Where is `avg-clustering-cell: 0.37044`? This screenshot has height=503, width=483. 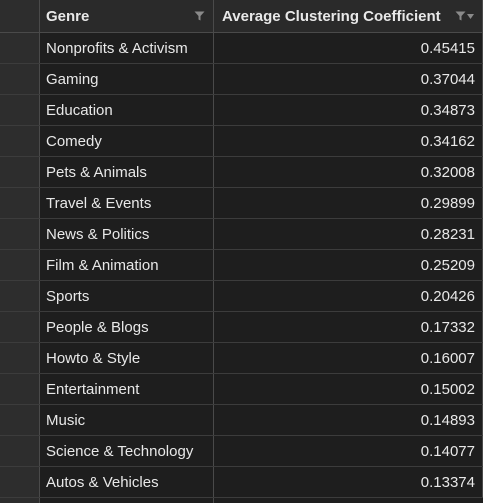 avg-clustering-cell: 0.37044 is located at coordinates (348, 79).